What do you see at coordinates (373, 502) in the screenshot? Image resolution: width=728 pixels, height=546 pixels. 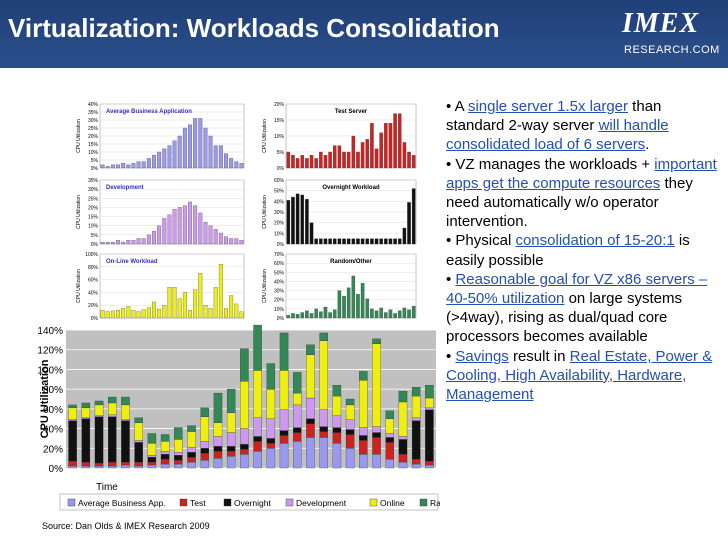 I see `legend-swatch` at bounding box center [373, 502].